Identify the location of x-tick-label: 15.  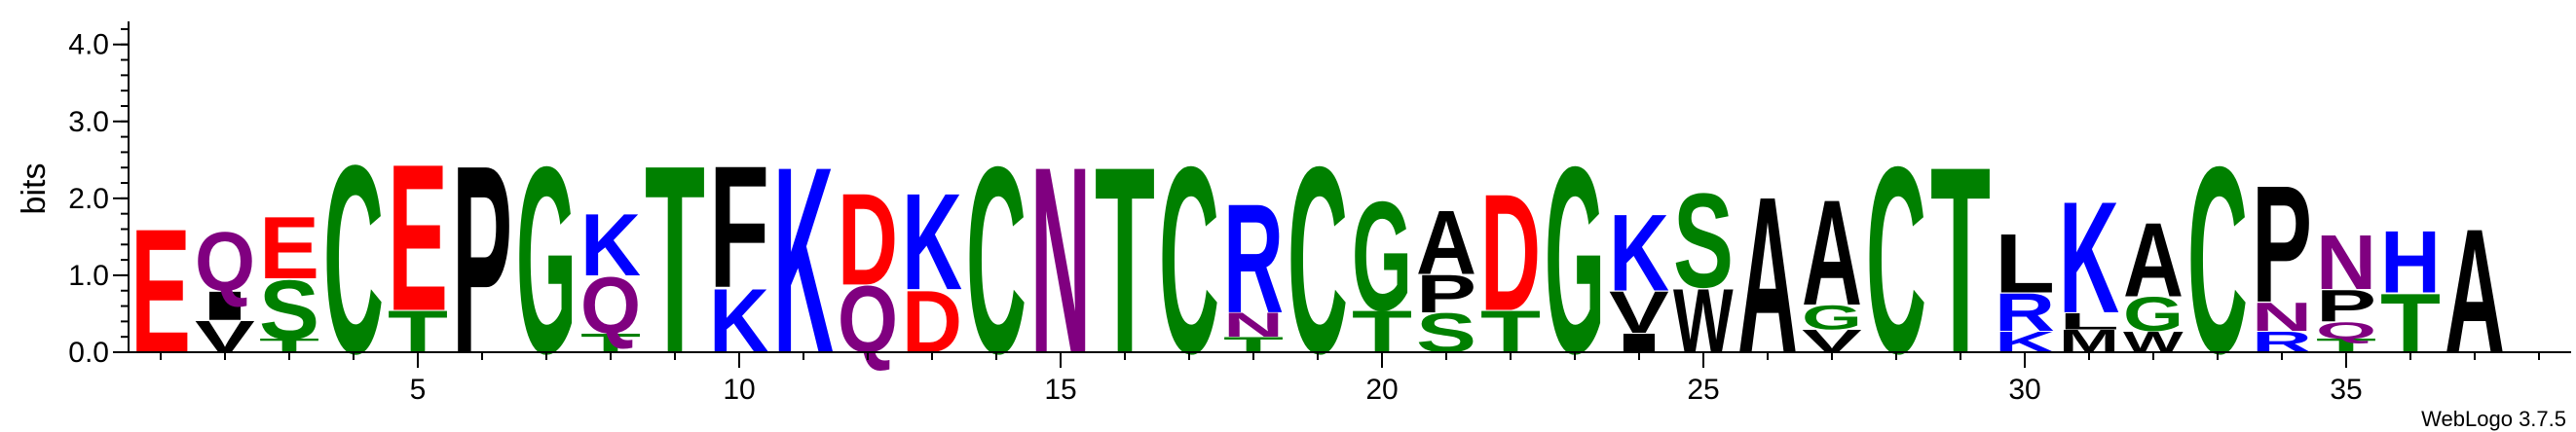
(1060, 390).